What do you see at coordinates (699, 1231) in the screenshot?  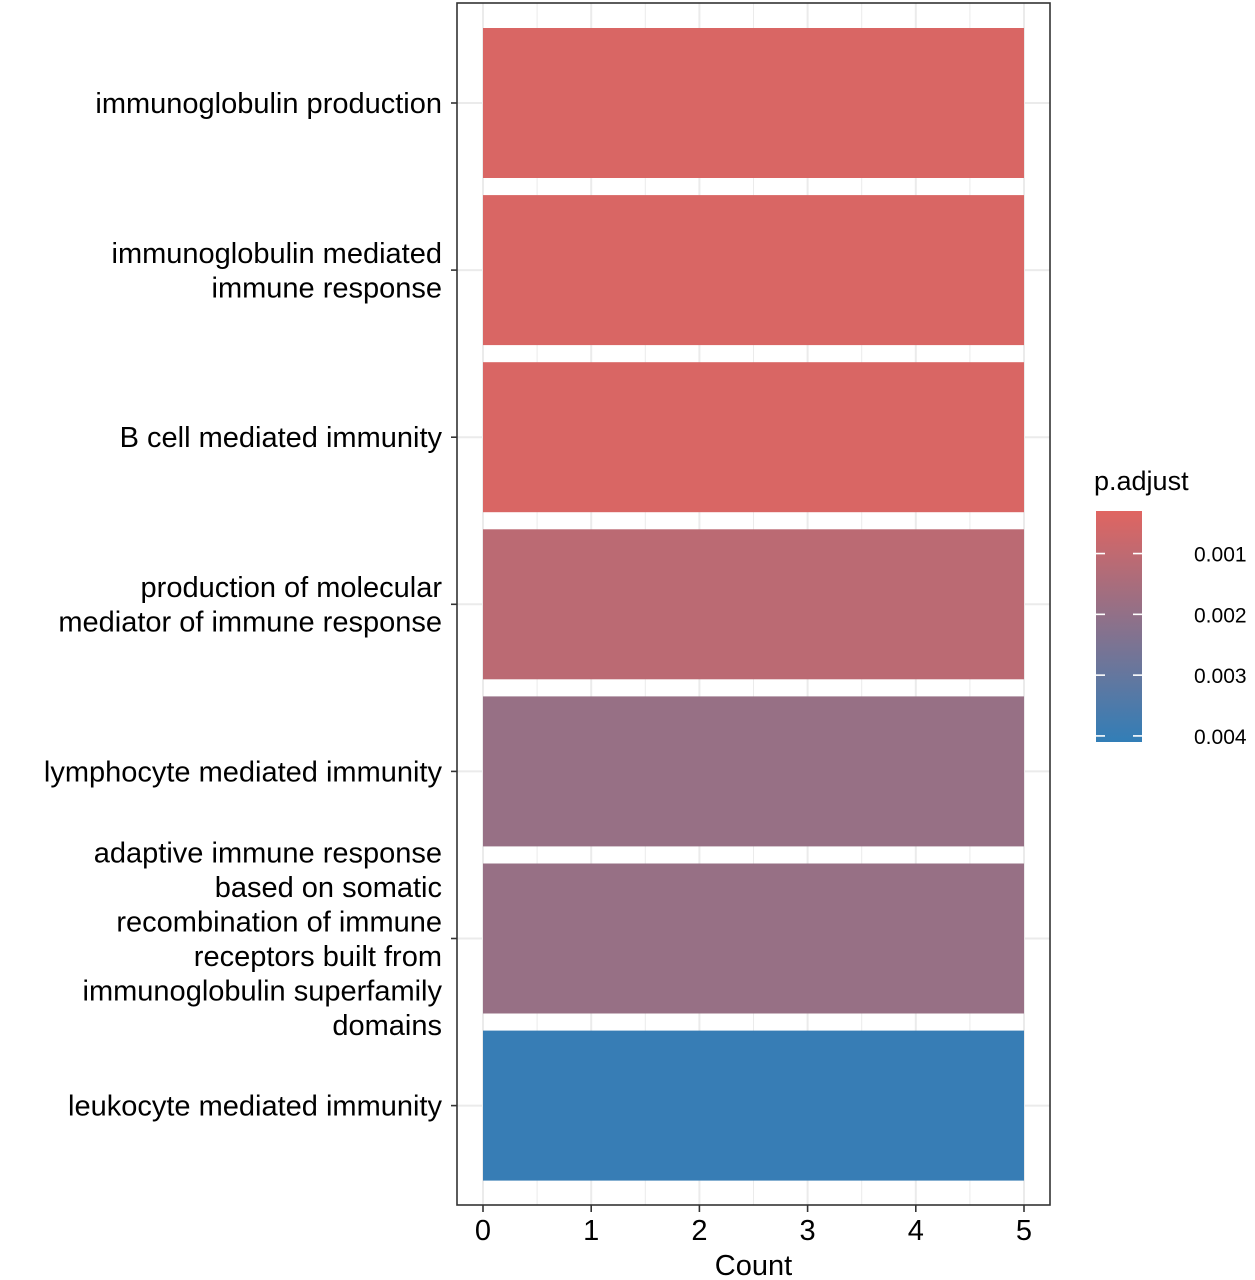 I see `x-tick-label: 2` at bounding box center [699, 1231].